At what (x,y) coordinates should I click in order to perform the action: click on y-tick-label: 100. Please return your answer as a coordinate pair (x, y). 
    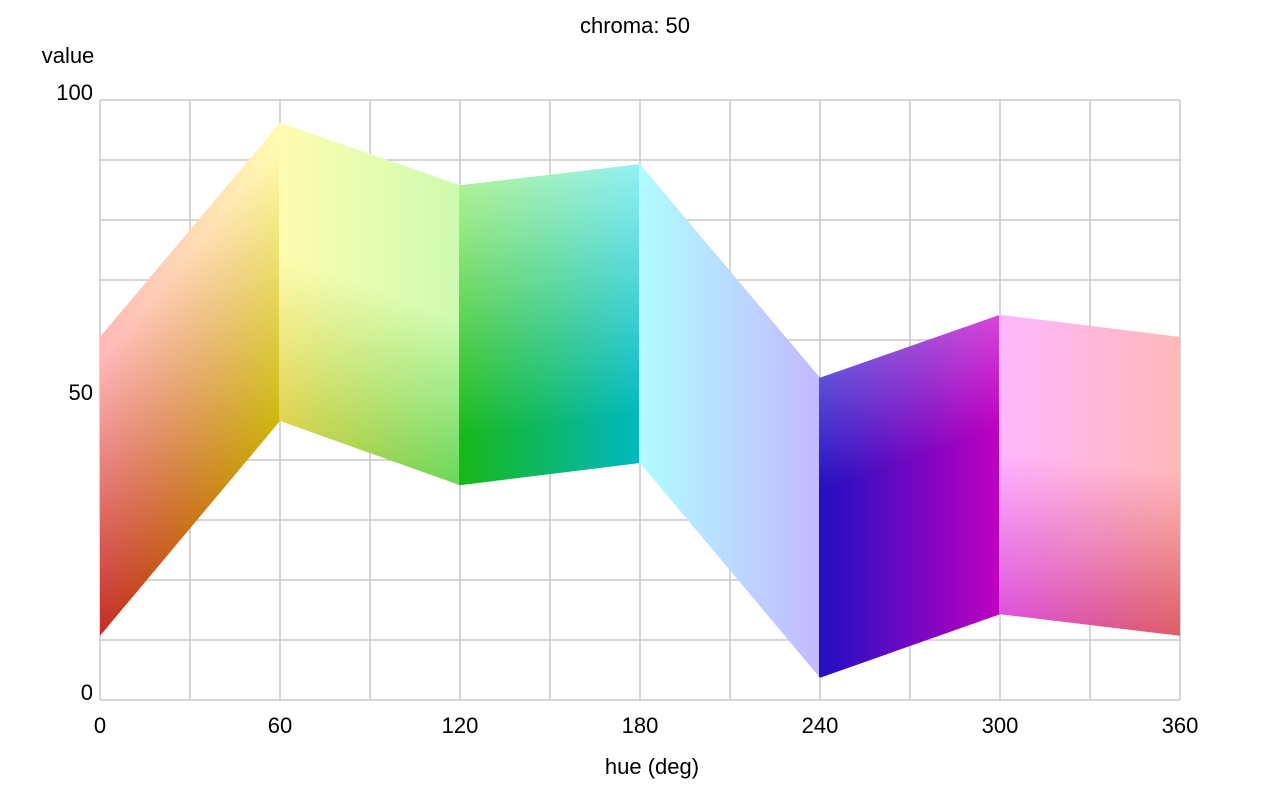
    Looking at the image, I should click on (74, 92).